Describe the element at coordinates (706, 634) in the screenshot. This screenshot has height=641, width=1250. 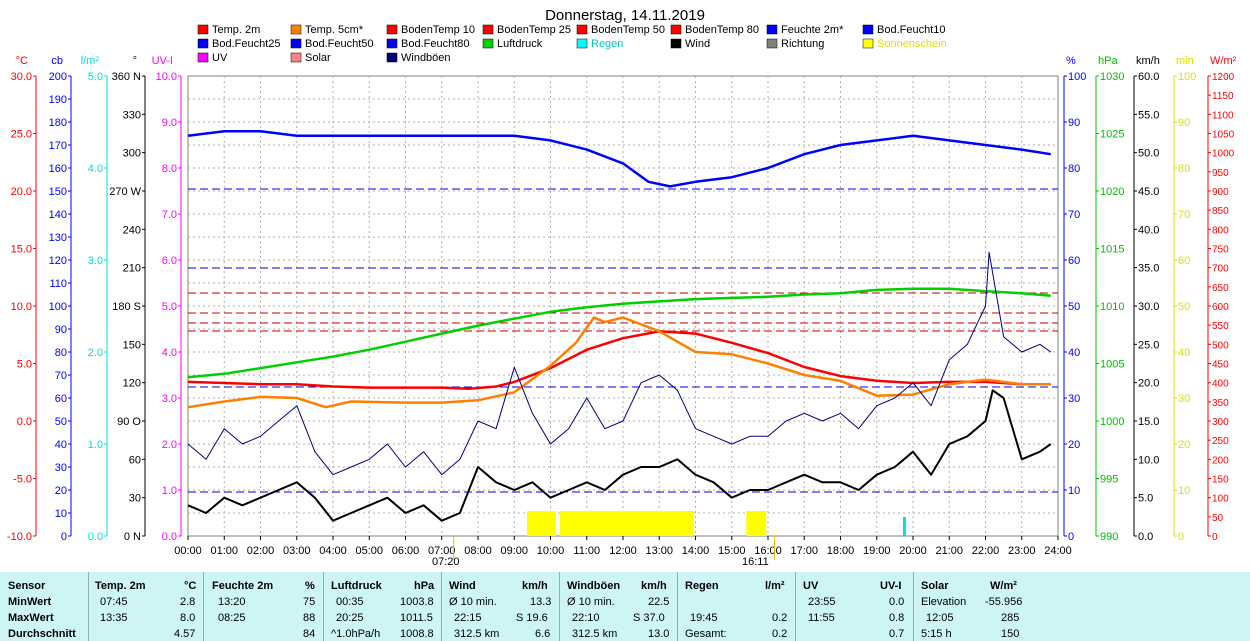
I see `stats-avg-label: Gesamt:` at that location.